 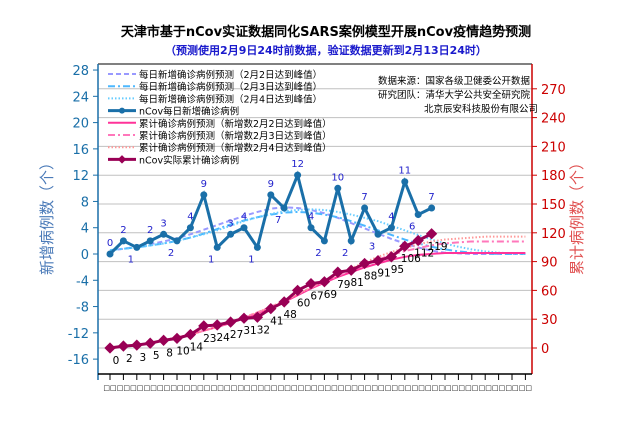 What do you see at coordinates (297, 164) in the screenshot?
I see `data-label: 12` at bounding box center [297, 164].